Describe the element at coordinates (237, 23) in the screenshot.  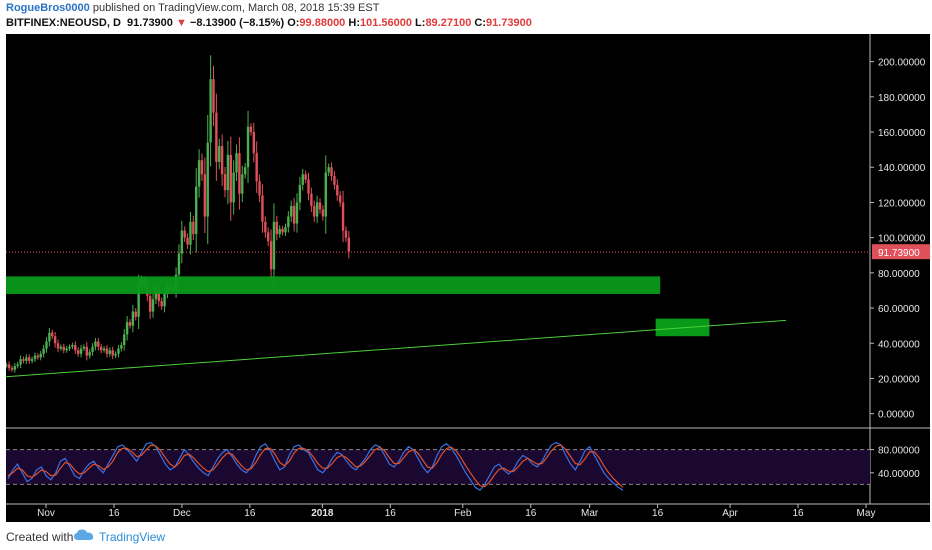
I see `change-value: −8.13900 (−8.15%)` at that location.